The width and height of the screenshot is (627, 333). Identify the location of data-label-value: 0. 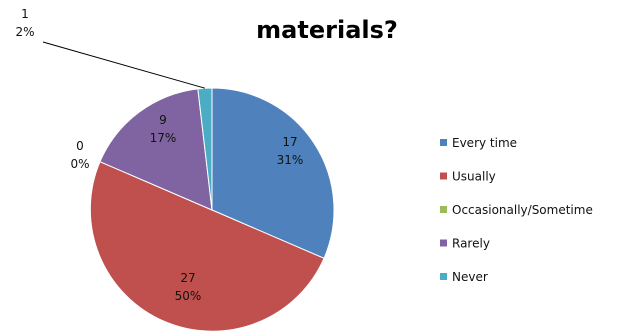
(80, 146).